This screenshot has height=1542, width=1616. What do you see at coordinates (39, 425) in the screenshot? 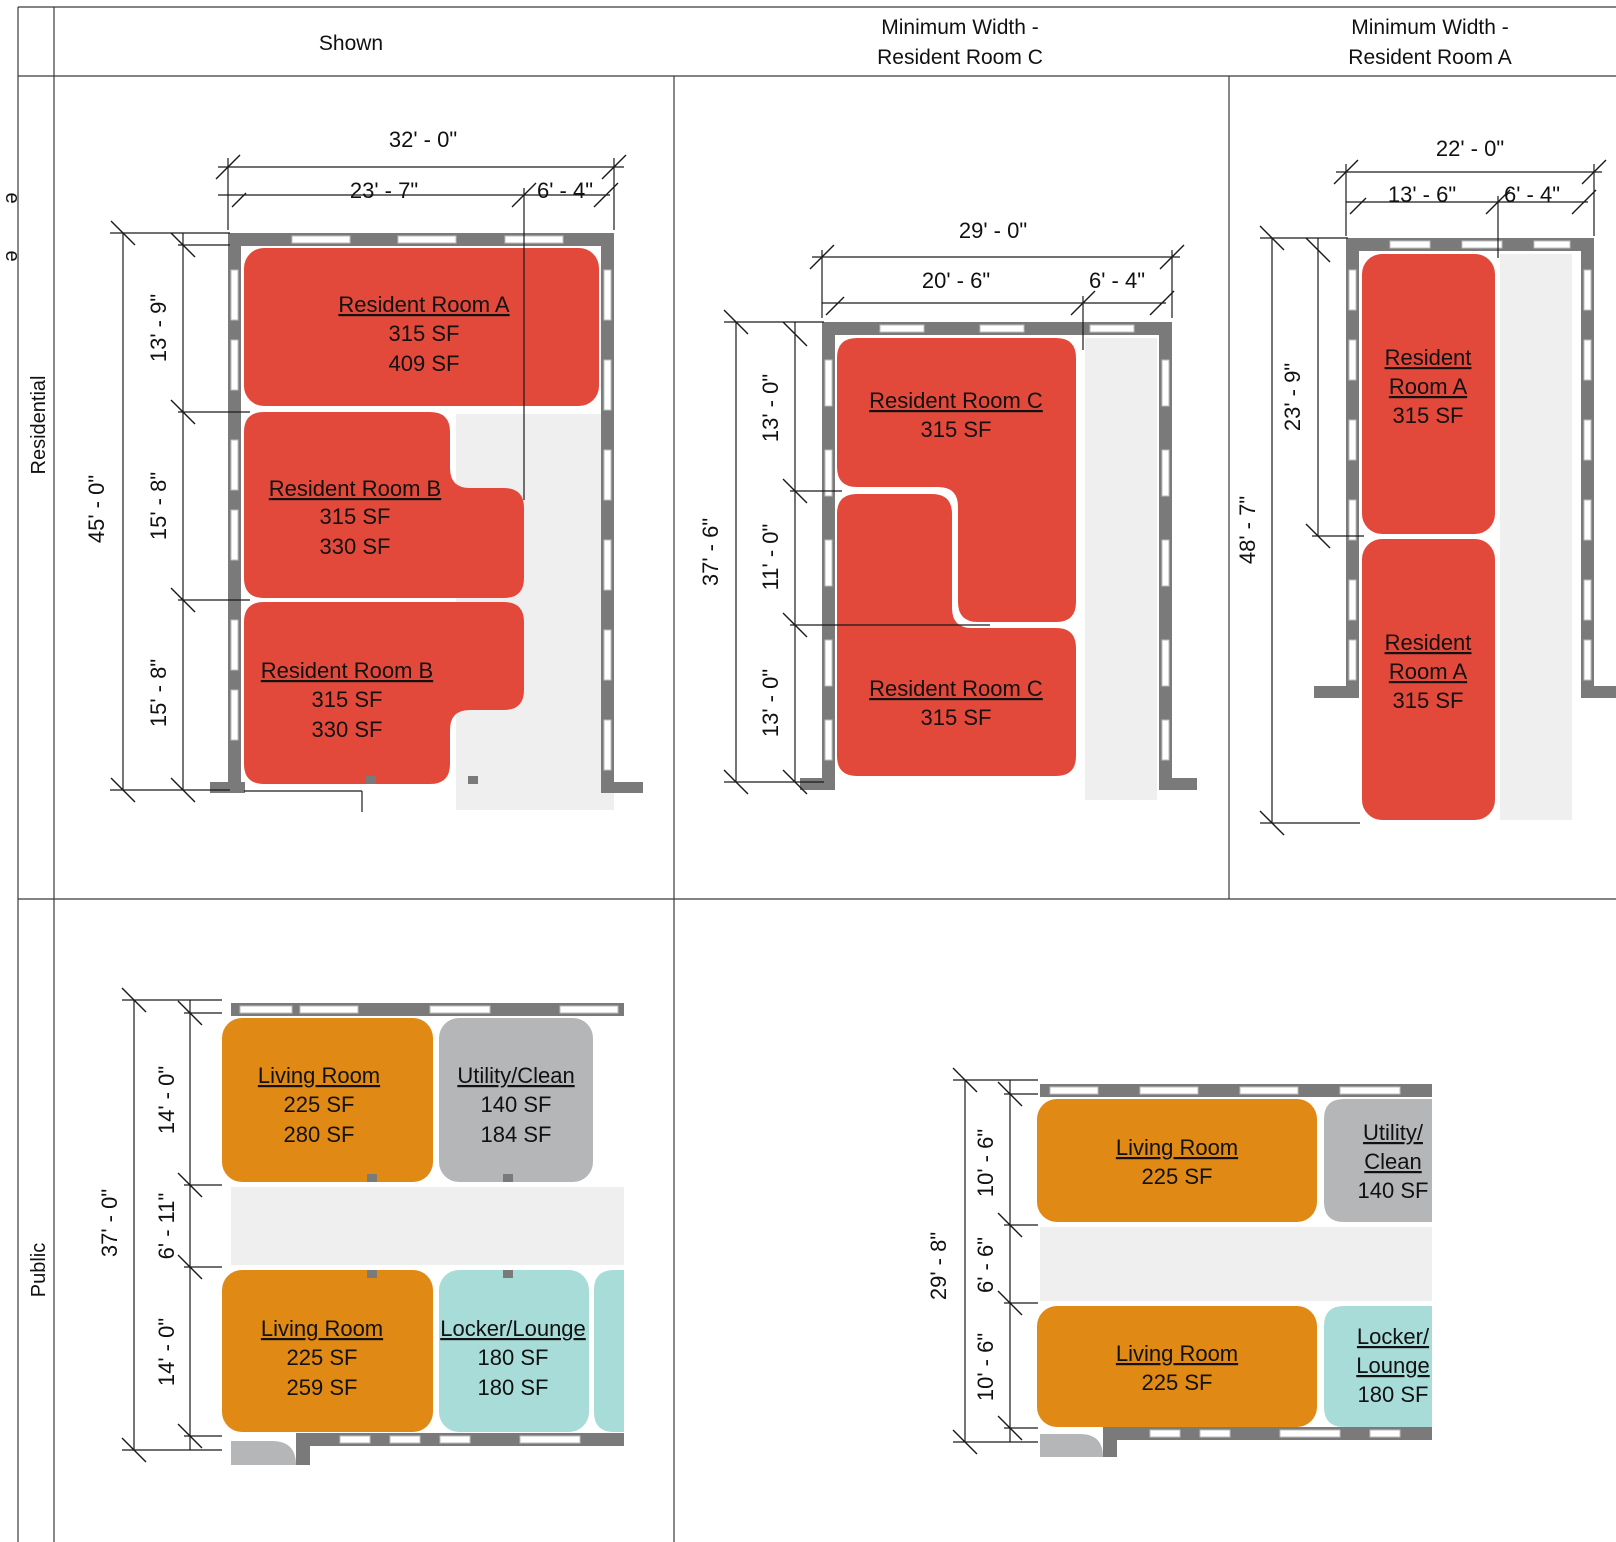
I see `row-label-residential: Residential` at bounding box center [39, 425].